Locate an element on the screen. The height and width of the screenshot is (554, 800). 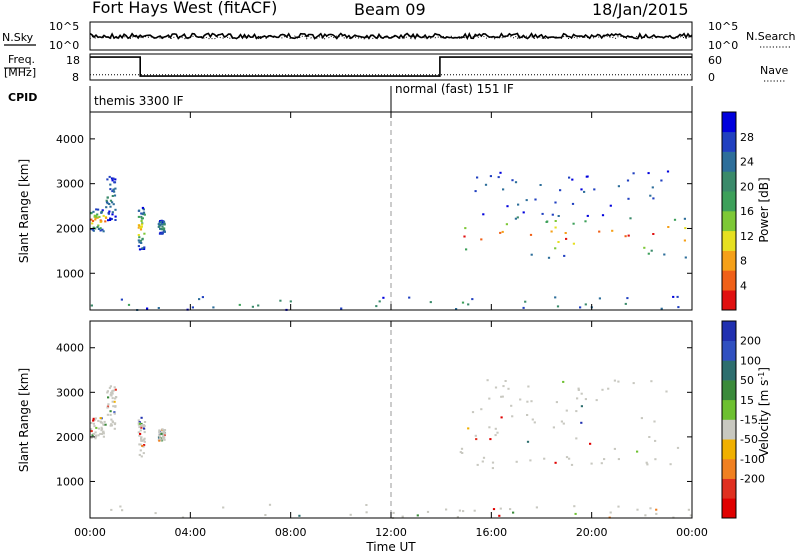
colorbar-tick-label: 200 is located at coordinates (750, 341).